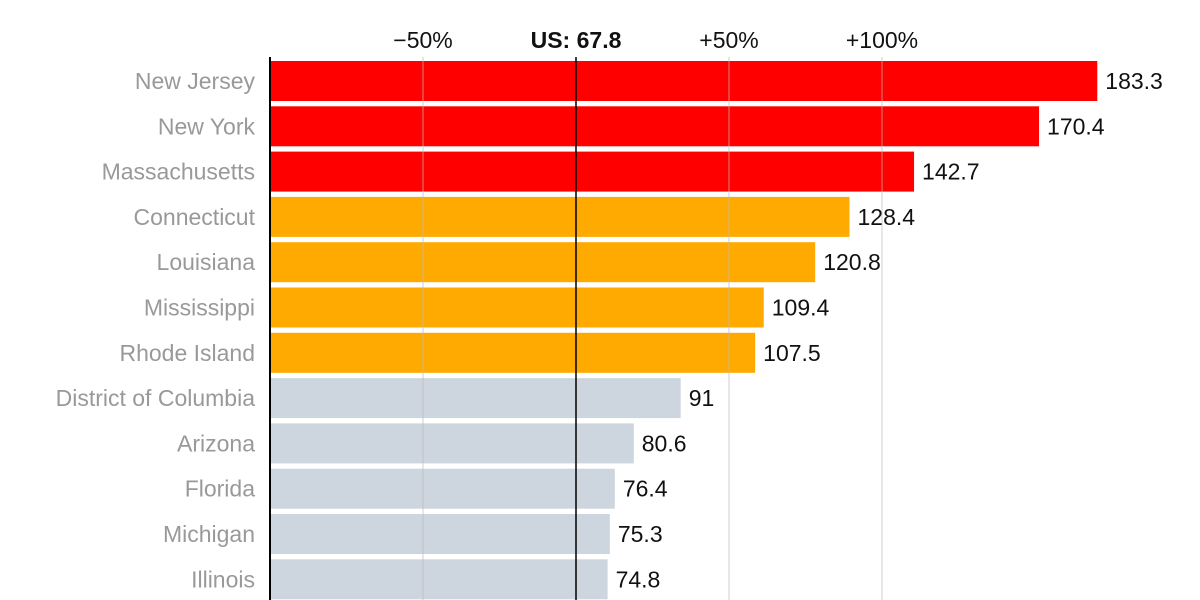 This screenshot has height=600, width=1200. What do you see at coordinates (576, 40) in the screenshot?
I see `us-reference-label: US: 67.8` at bounding box center [576, 40].